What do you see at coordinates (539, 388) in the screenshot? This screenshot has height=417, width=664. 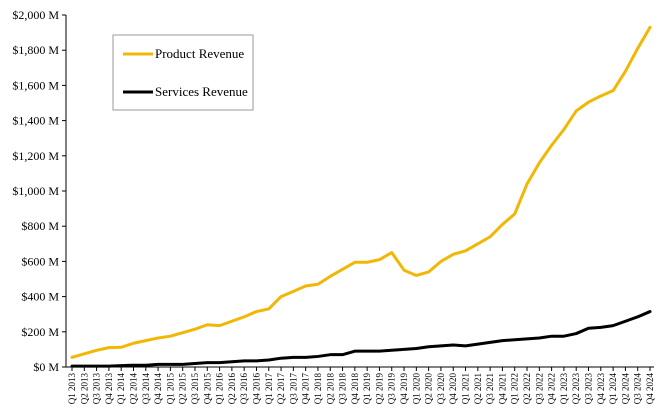 I see `x-tick-label: Q3 2022` at bounding box center [539, 388].